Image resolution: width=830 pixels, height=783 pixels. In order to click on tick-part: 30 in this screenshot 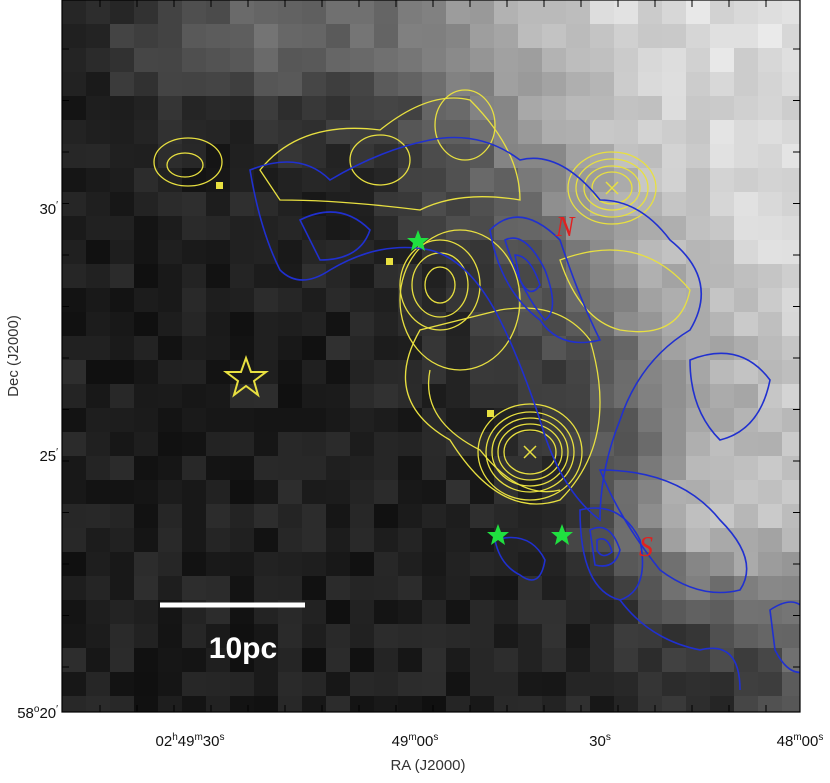, I will do `click(47, 209)`.